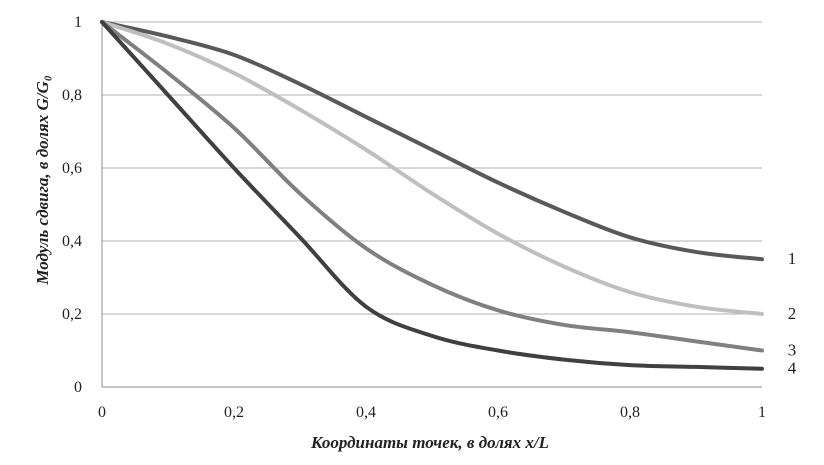 The height and width of the screenshot is (465, 824). What do you see at coordinates (78, 22) in the screenshot?
I see `y-tick-label: 1` at bounding box center [78, 22].